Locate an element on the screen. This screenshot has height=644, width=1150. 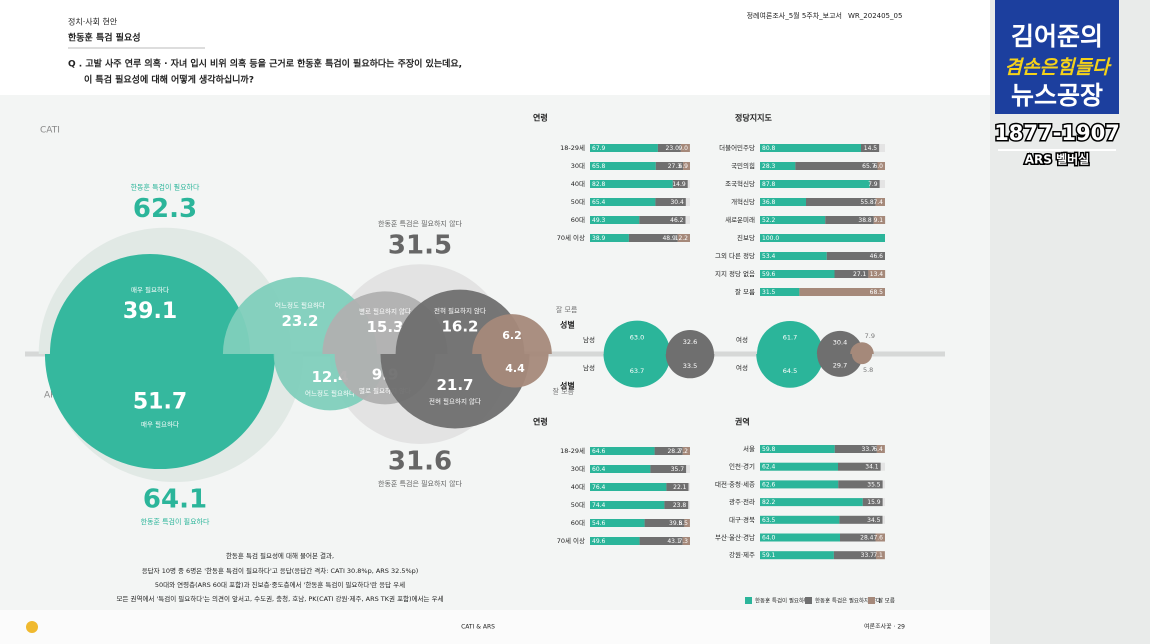
bar-value: 27.3 is located at coordinates (675, 166).